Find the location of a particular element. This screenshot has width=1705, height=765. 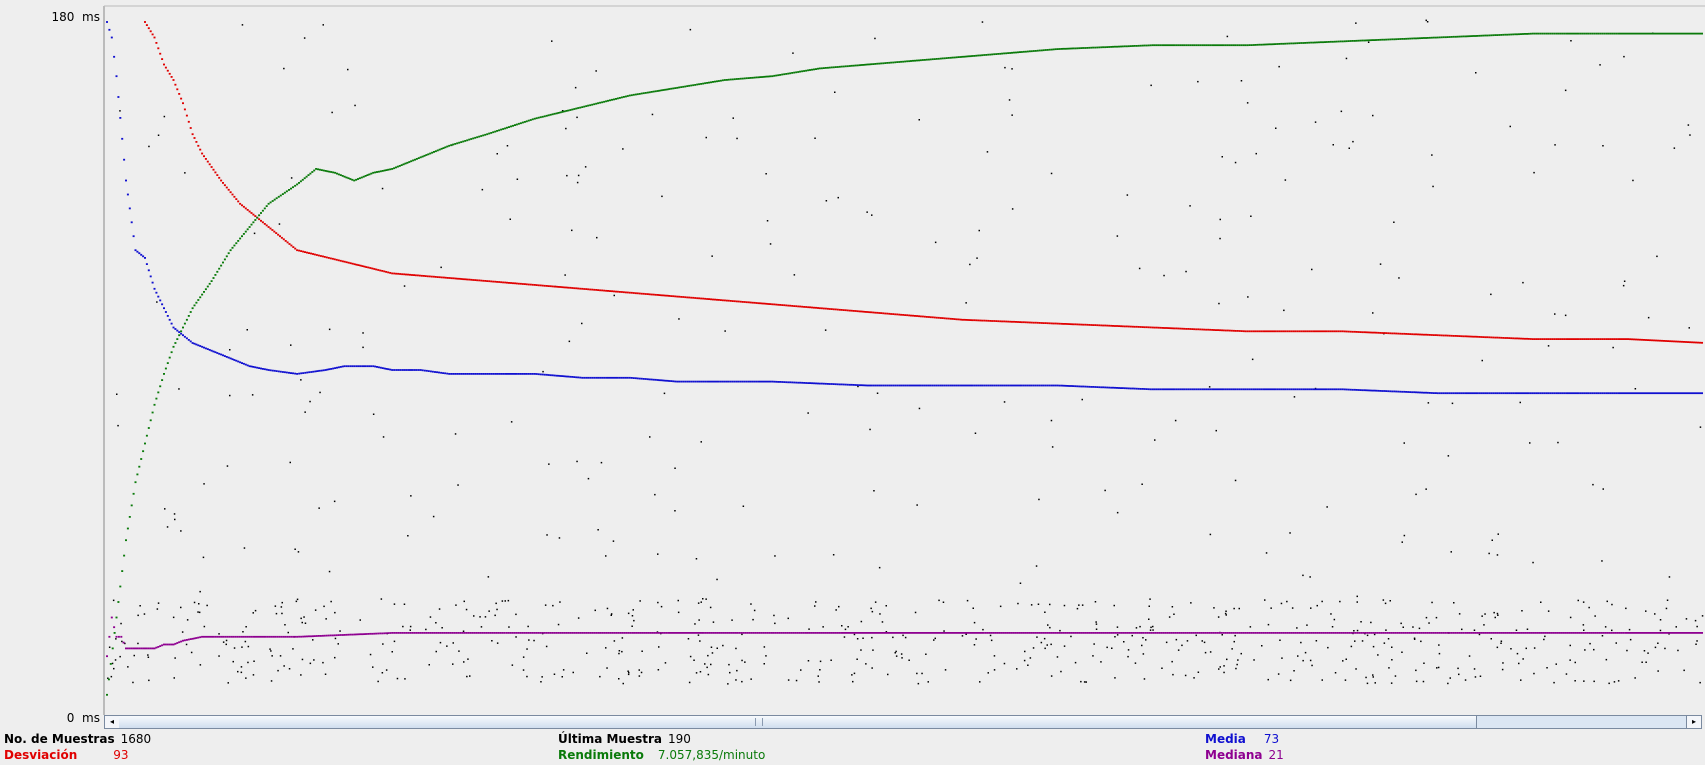

scroll-left-icon: ◂ is located at coordinates (112, 722).